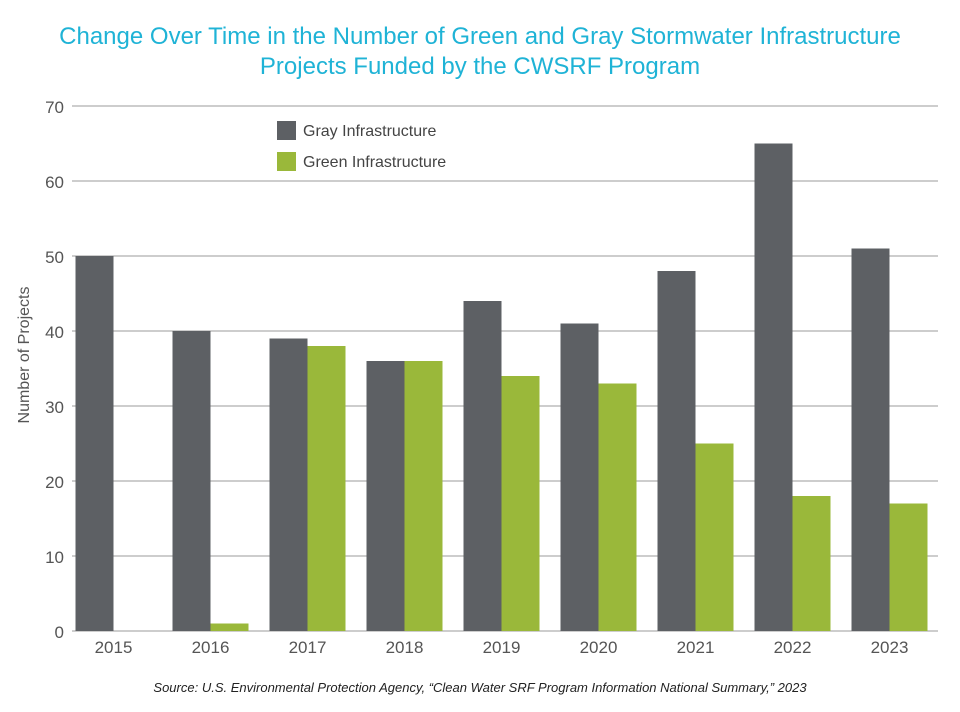  I want to click on y-tick-label: 20, so click(54, 482).